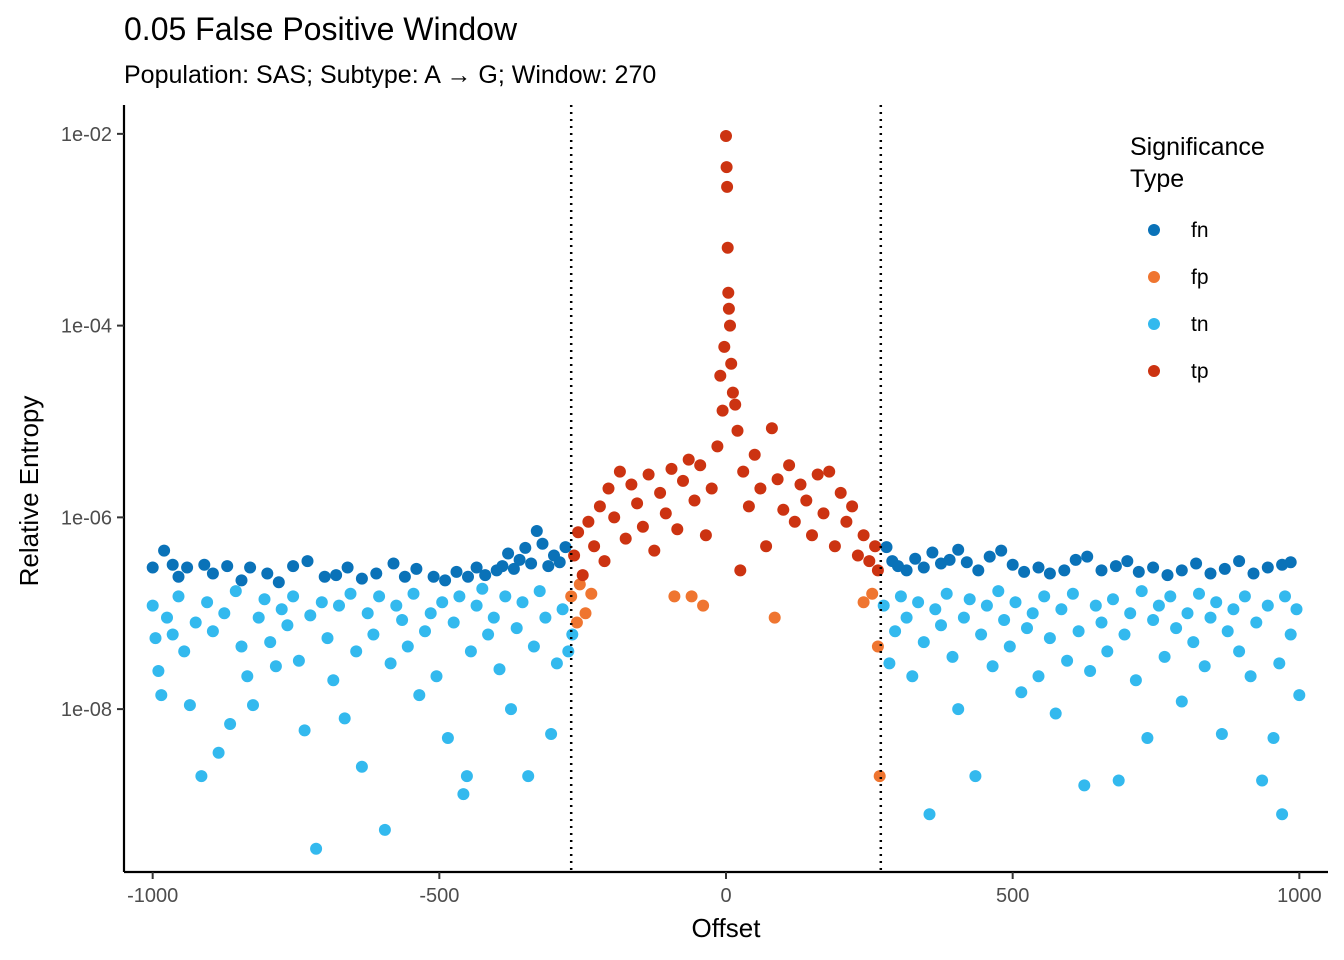 This screenshot has height=960, width=1344. What do you see at coordinates (1012, 896) in the screenshot?
I see `x-tick-label: 500` at bounding box center [1012, 896].